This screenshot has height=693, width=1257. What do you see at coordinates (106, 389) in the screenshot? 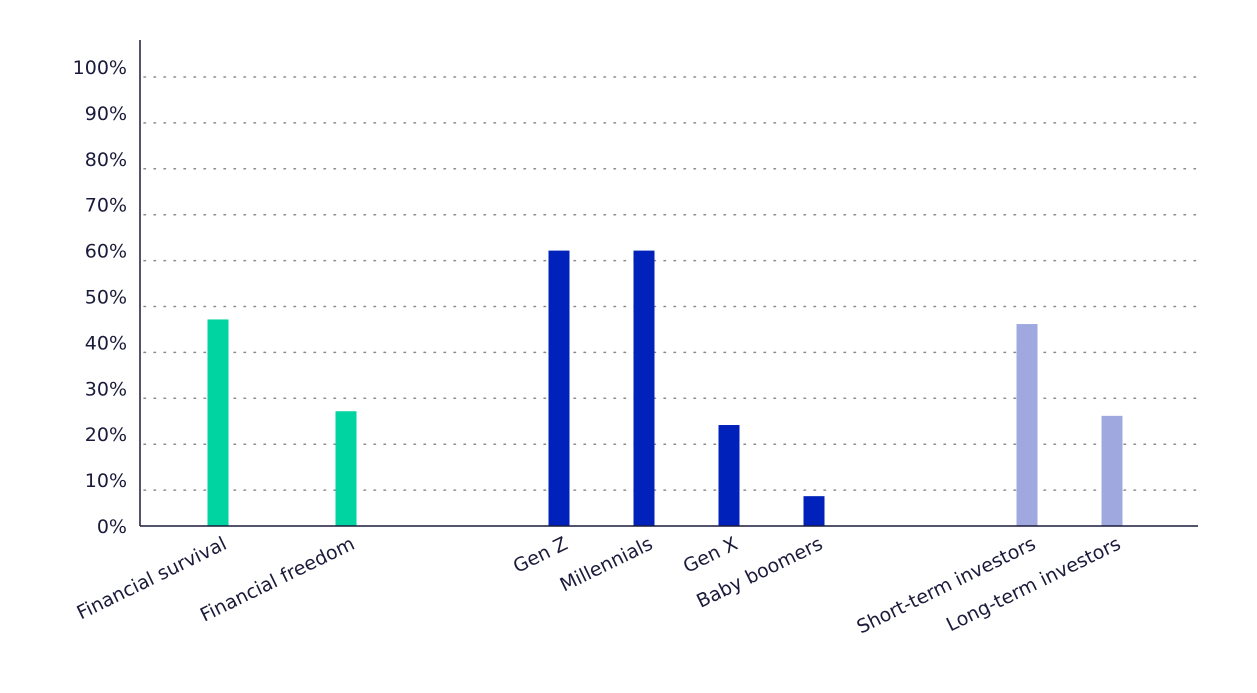
I see `y-tick-label: 30%` at bounding box center [106, 389].